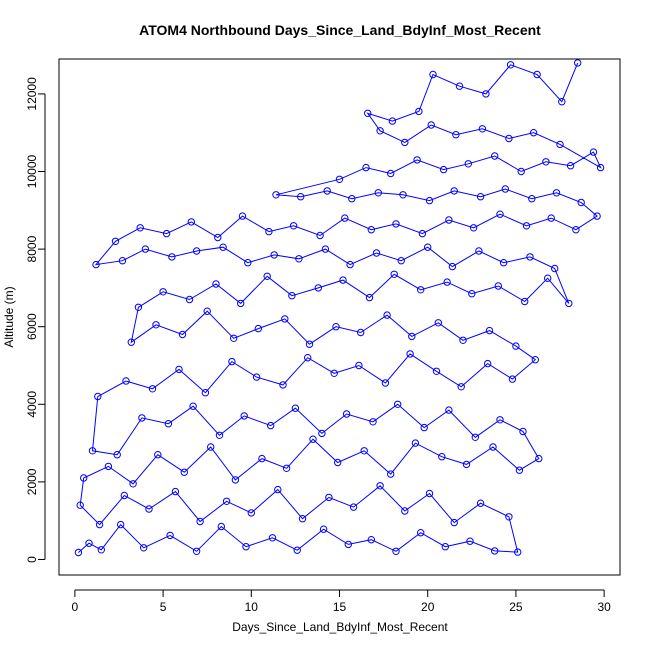 The width and height of the screenshot is (650, 650). Describe the element at coordinates (32, 248) in the screenshot. I see `y-tick-label: 8000` at that location.